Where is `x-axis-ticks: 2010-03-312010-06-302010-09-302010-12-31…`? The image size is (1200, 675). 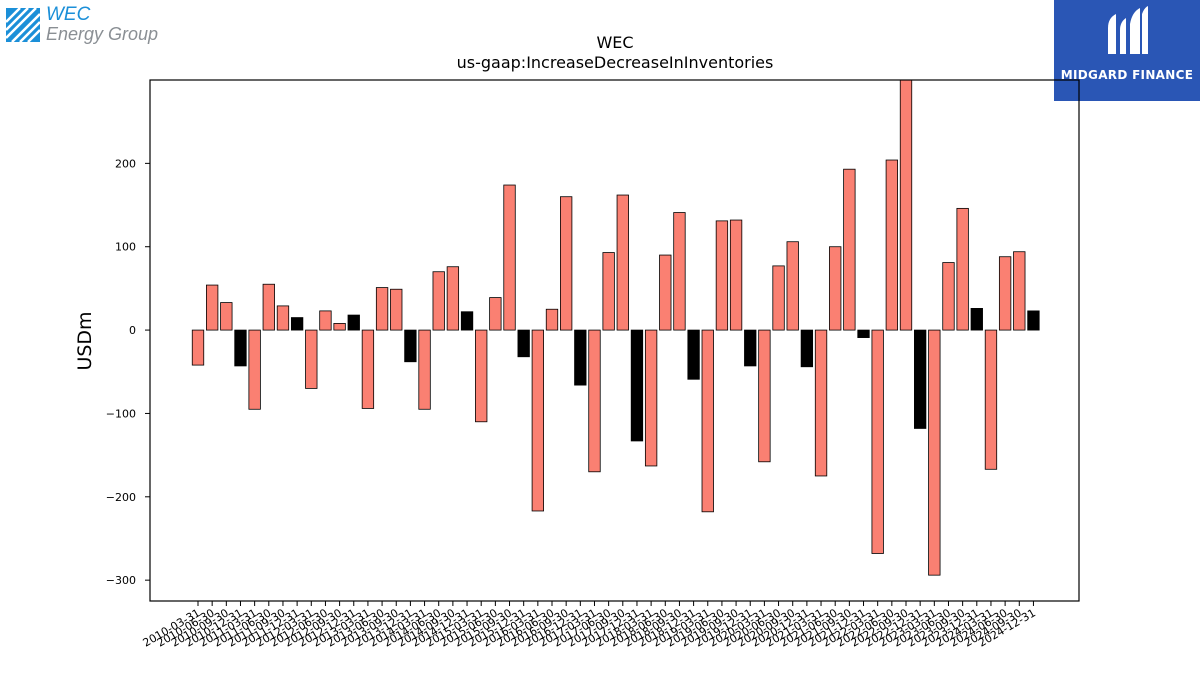 x-axis-ticks: 2010-03-312010-06-302010-09-302010-12-31… is located at coordinates (589, 625).